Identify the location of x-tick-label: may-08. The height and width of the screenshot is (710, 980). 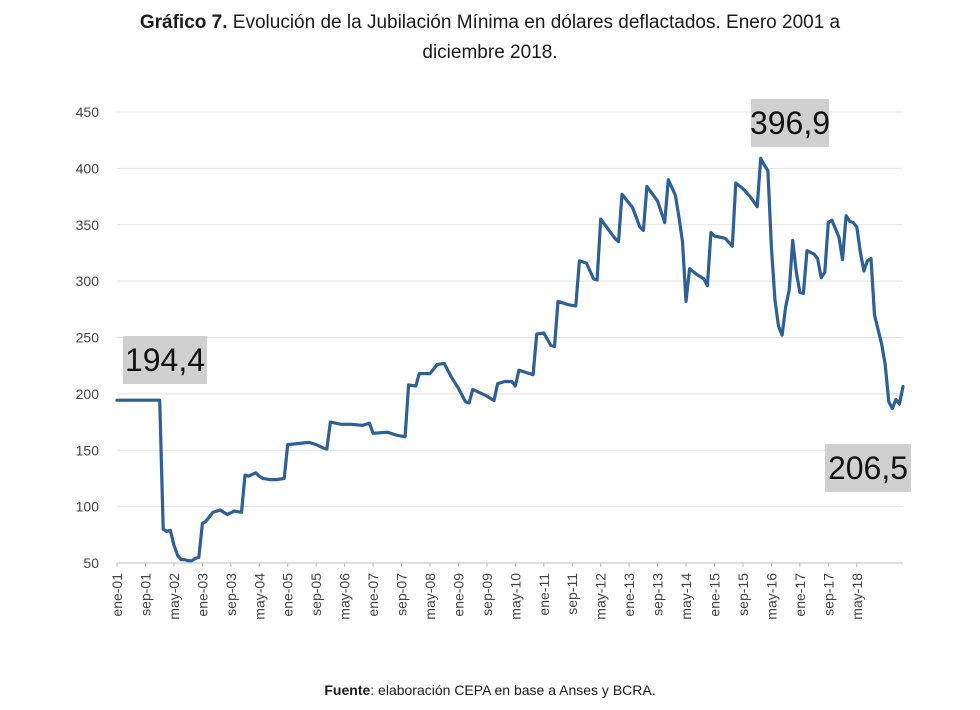
(430, 596).